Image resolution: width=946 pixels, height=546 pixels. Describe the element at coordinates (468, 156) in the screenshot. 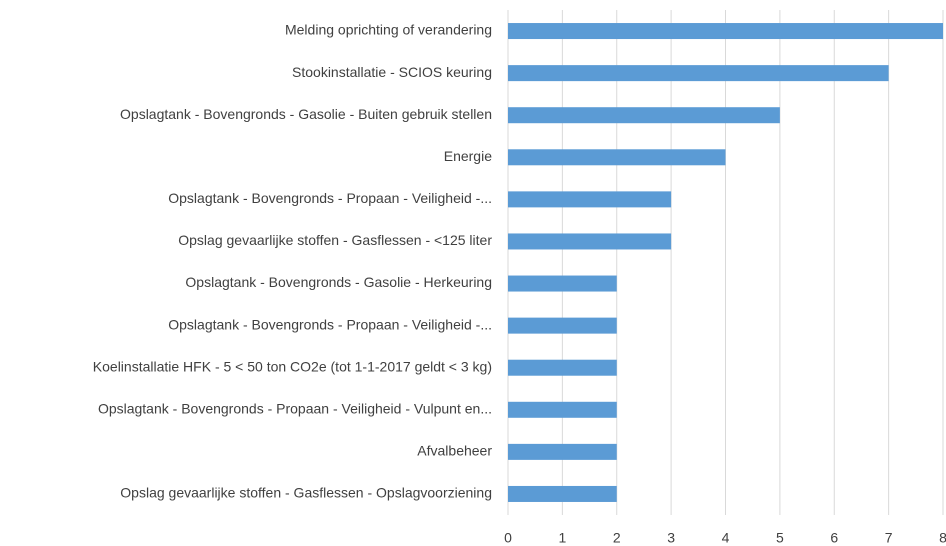

I see `y-tick-label: Energie` at that location.